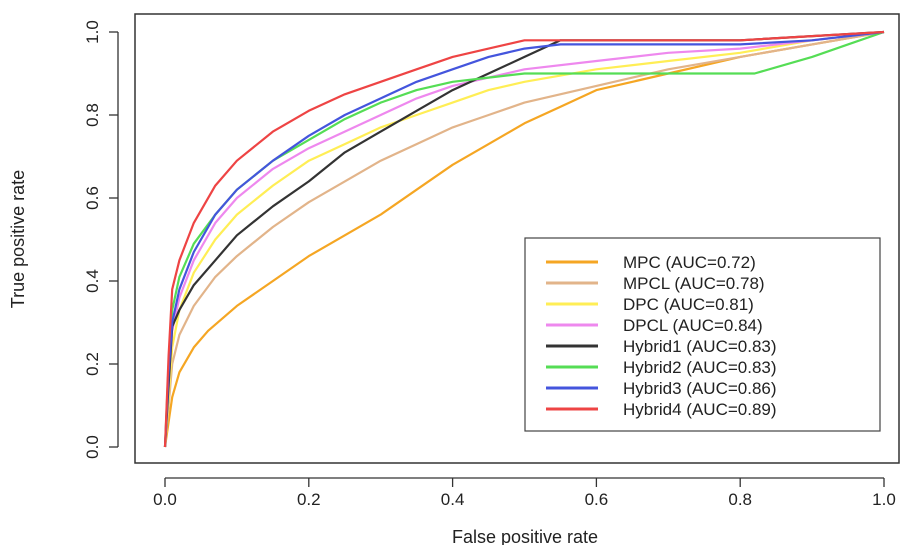 The height and width of the screenshot is (545, 901). What do you see at coordinates (92, 115) in the screenshot?
I see `y-tick-label: 0.8` at bounding box center [92, 115].